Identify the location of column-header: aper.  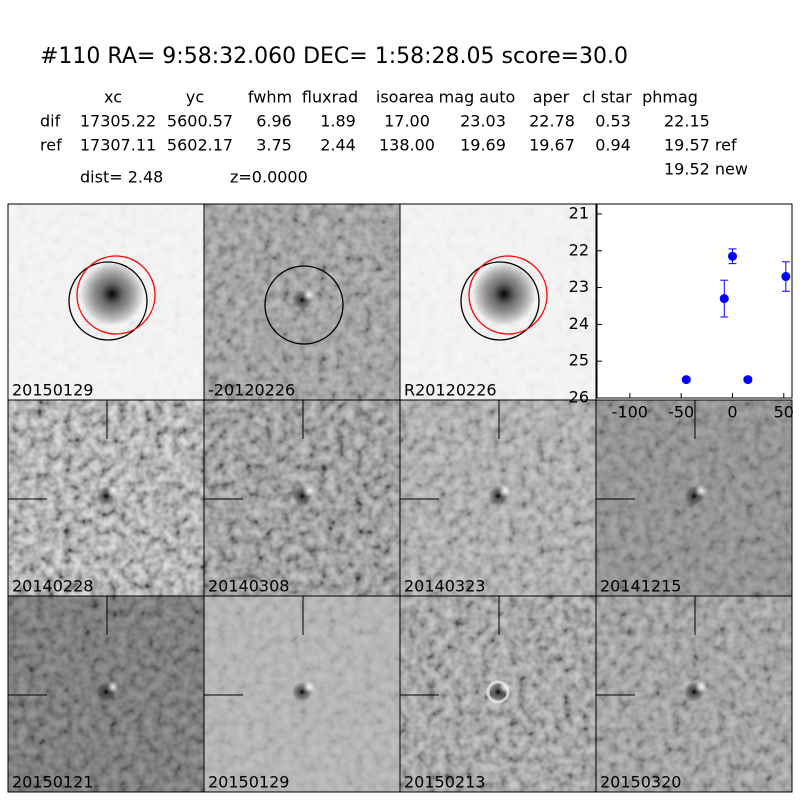
(551, 97).